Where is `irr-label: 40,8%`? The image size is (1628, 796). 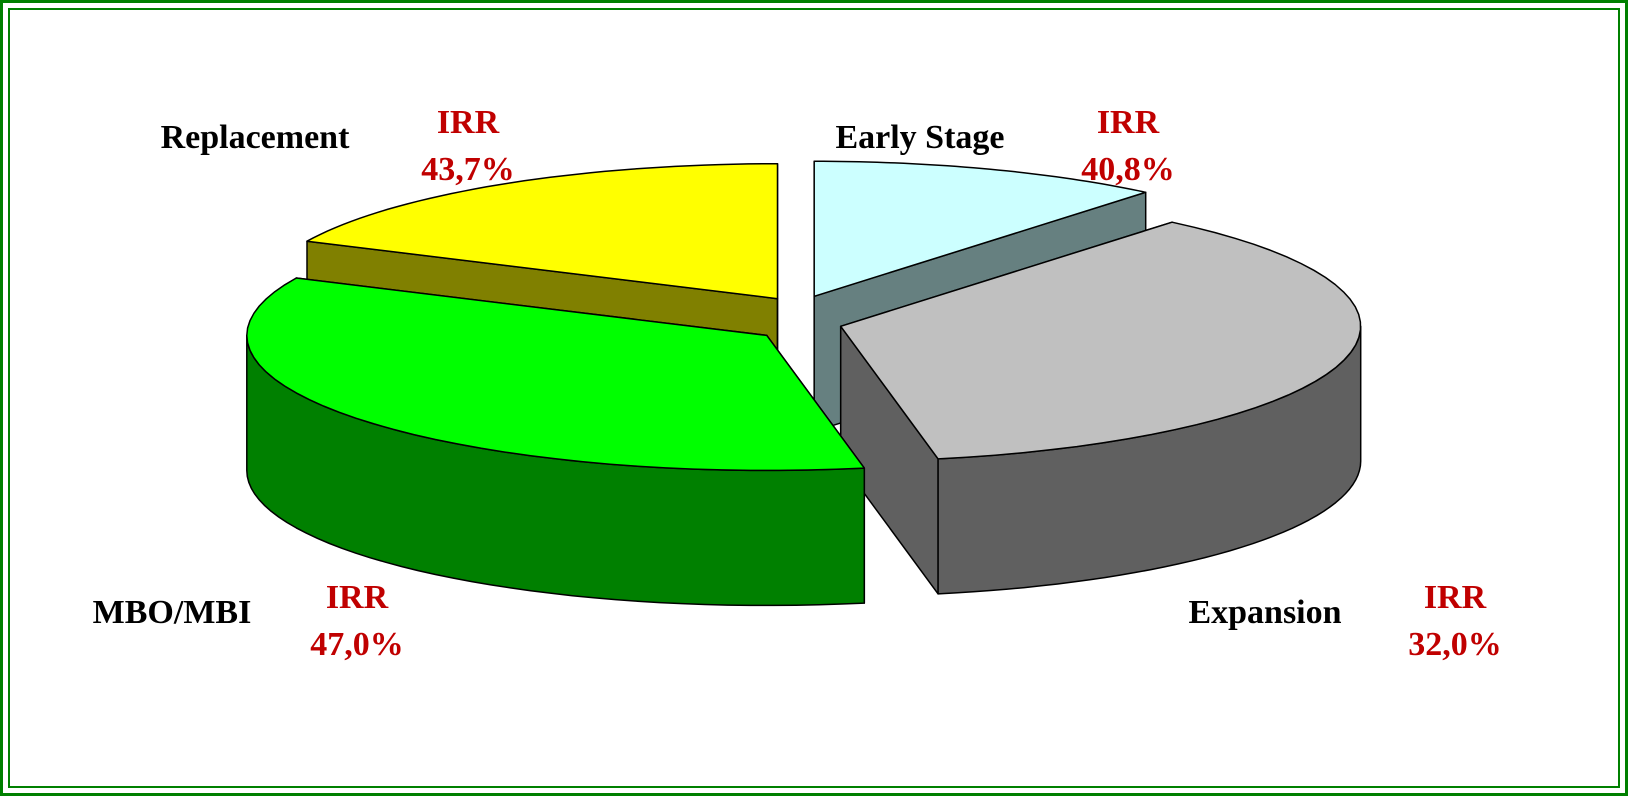
irr-label: 40,8% is located at coordinates (1128, 169).